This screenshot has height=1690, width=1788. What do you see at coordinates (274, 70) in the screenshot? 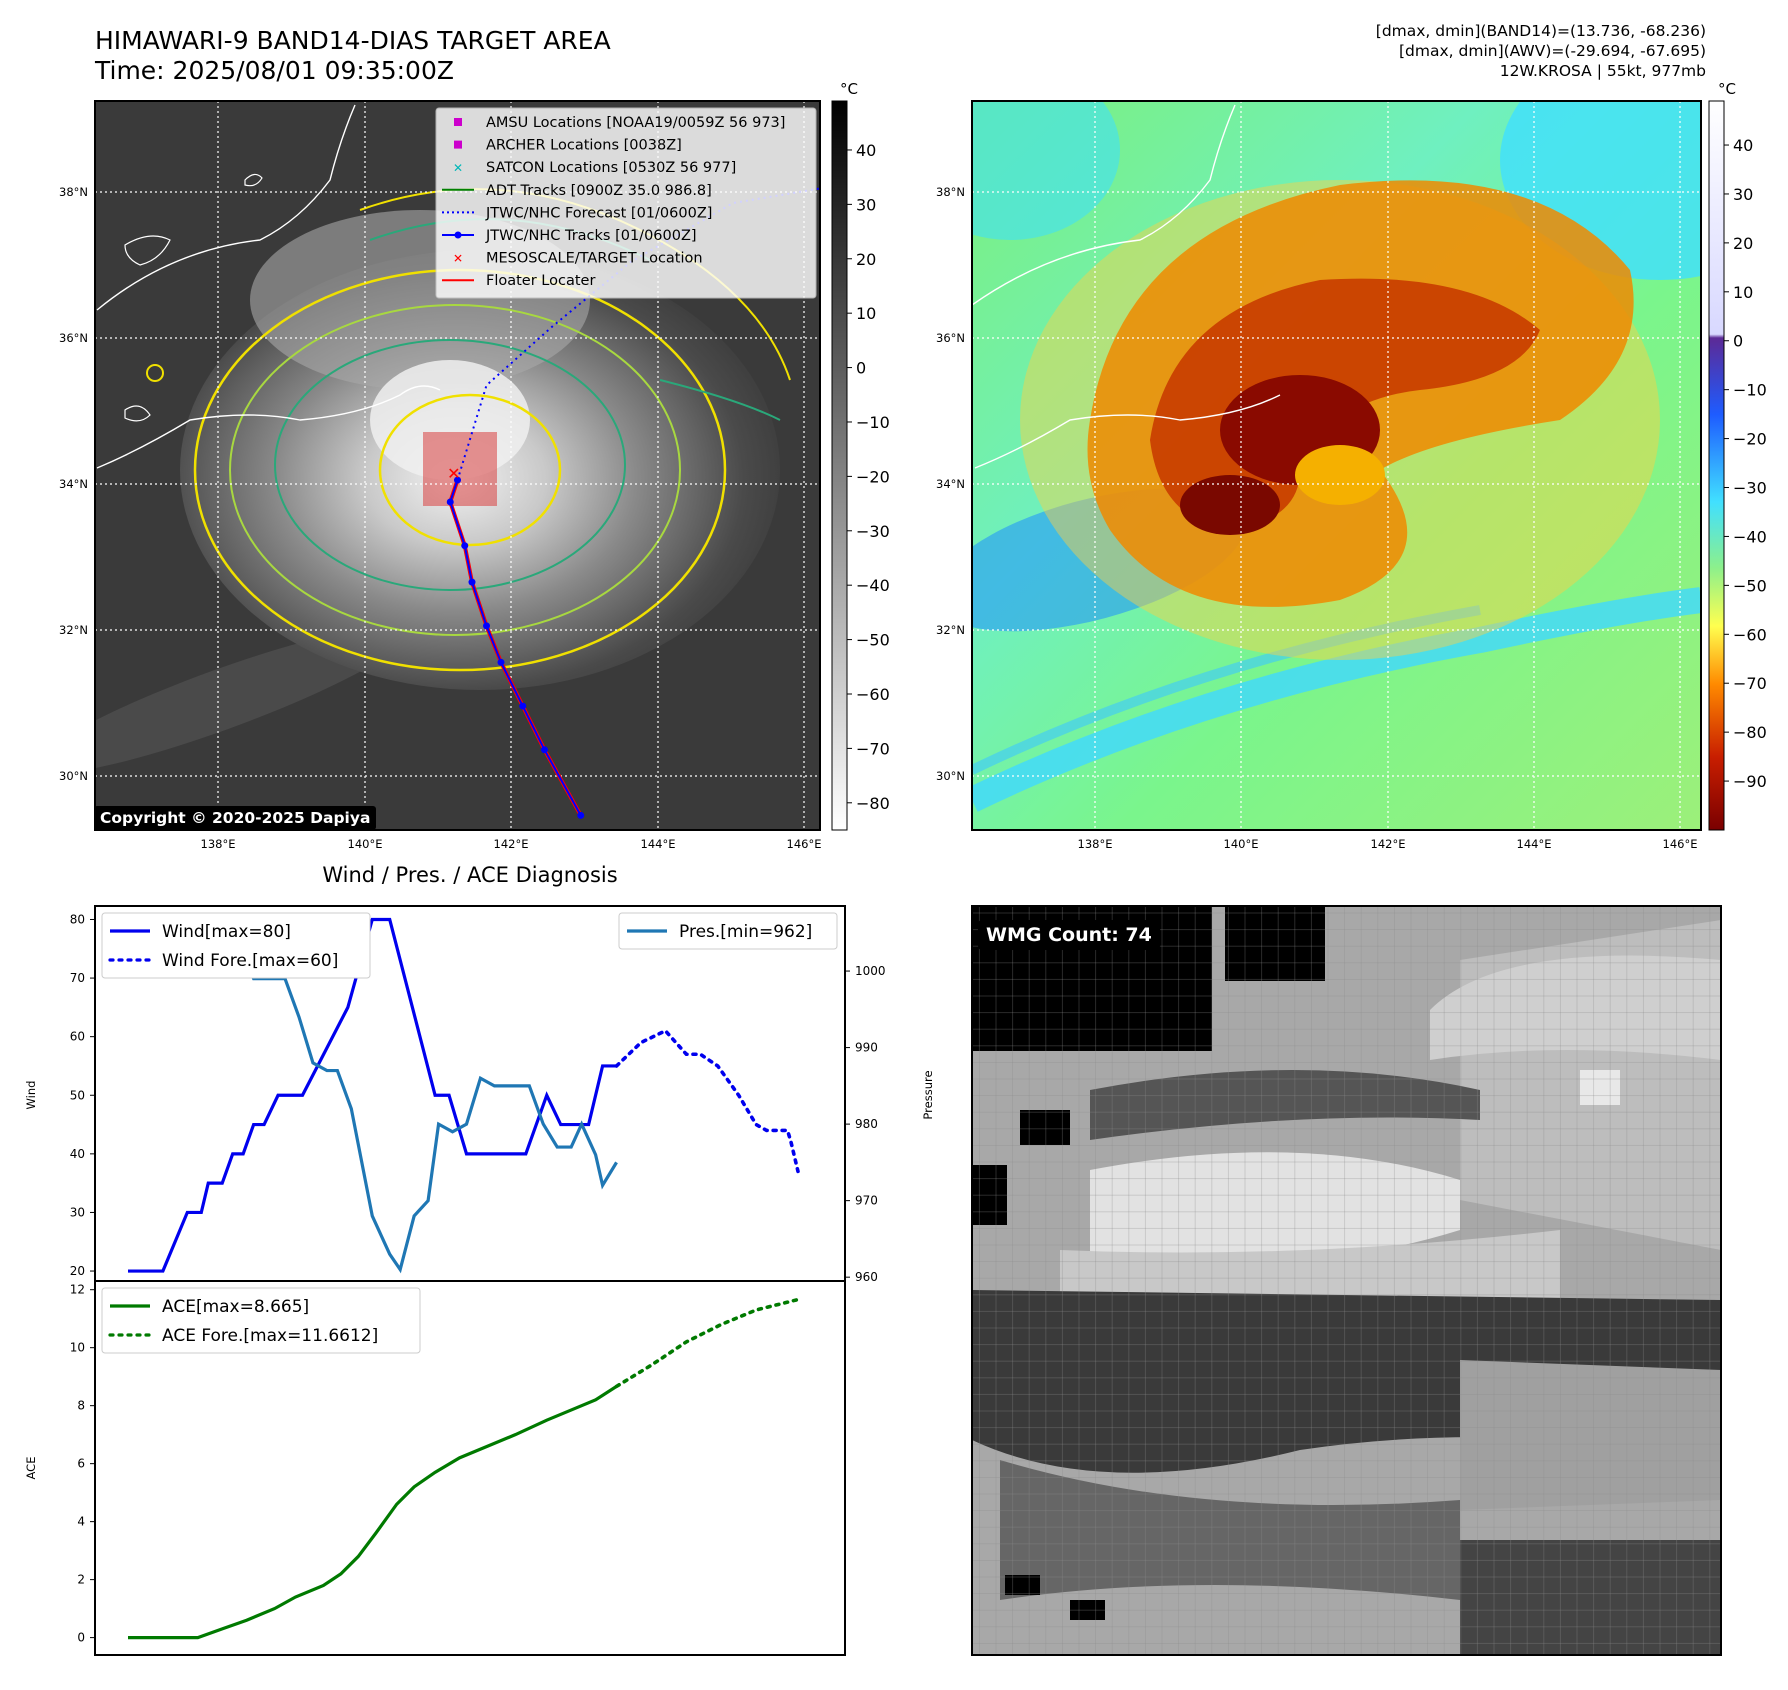
I see `page-time: Time: 2025/08/01 09:35:00Z` at bounding box center [274, 70].